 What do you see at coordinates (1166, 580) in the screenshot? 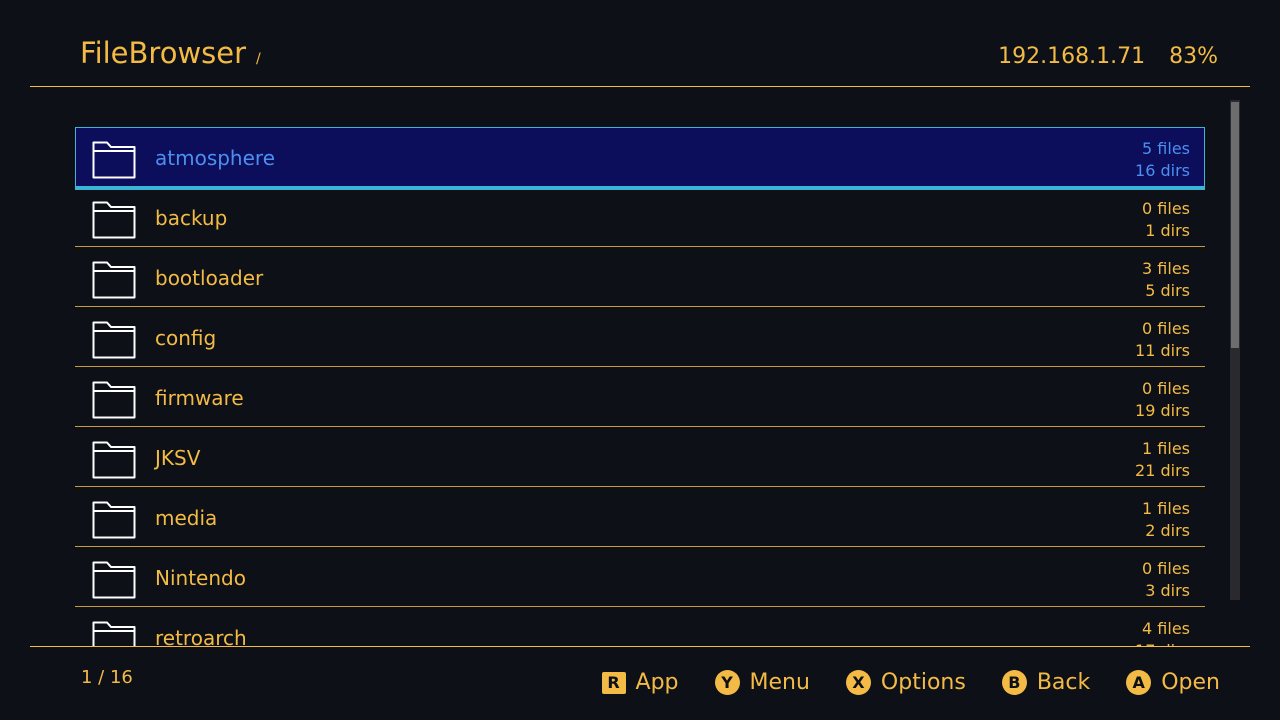
I see `item-counts: 0 files 3 dirs` at bounding box center [1166, 580].